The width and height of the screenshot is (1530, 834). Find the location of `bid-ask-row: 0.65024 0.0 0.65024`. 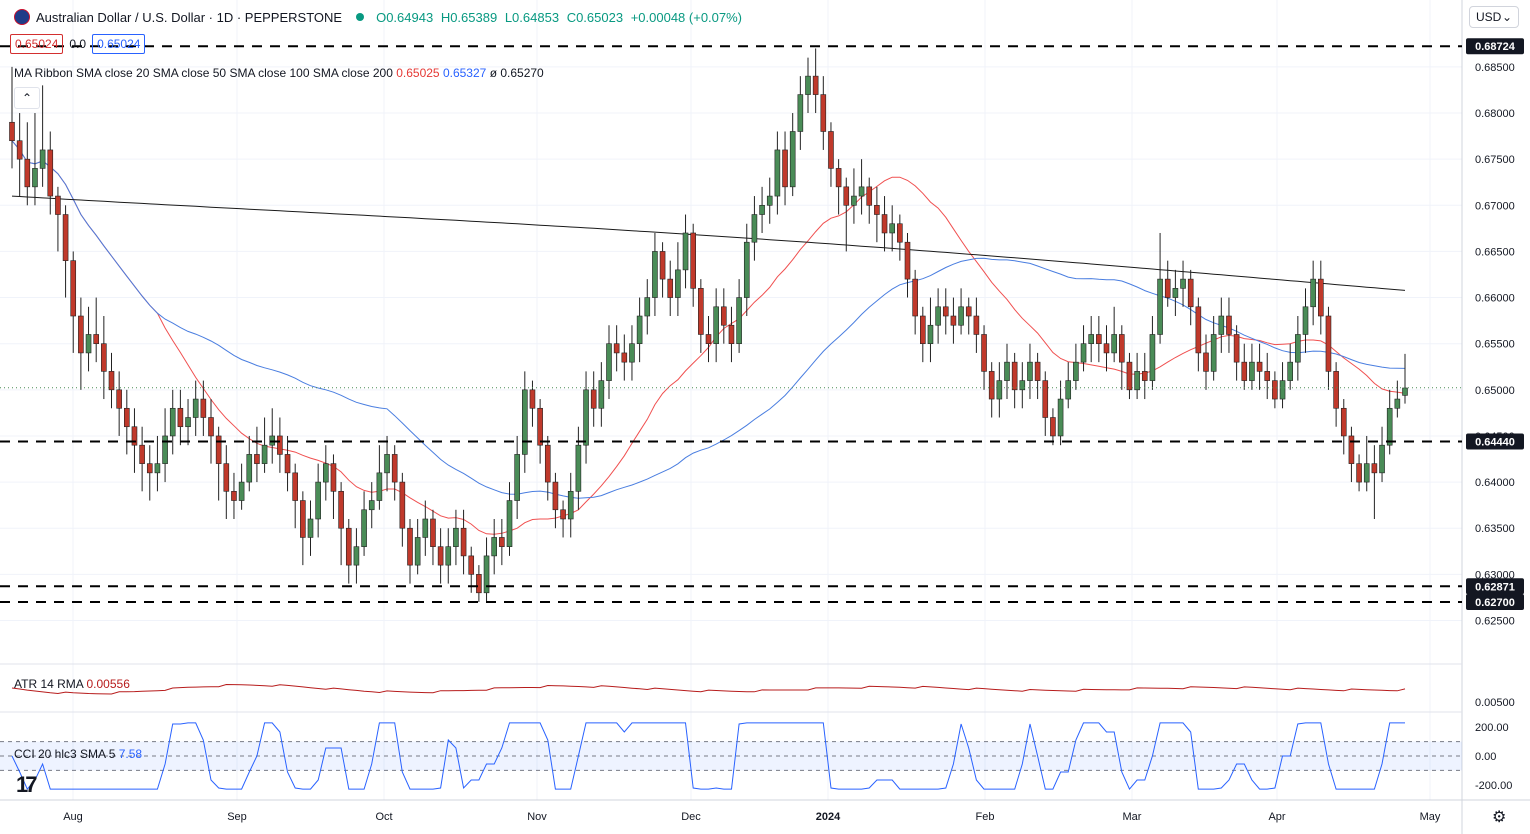

bid-ask-row: 0.65024 0.0 0.65024 is located at coordinates (78, 44).